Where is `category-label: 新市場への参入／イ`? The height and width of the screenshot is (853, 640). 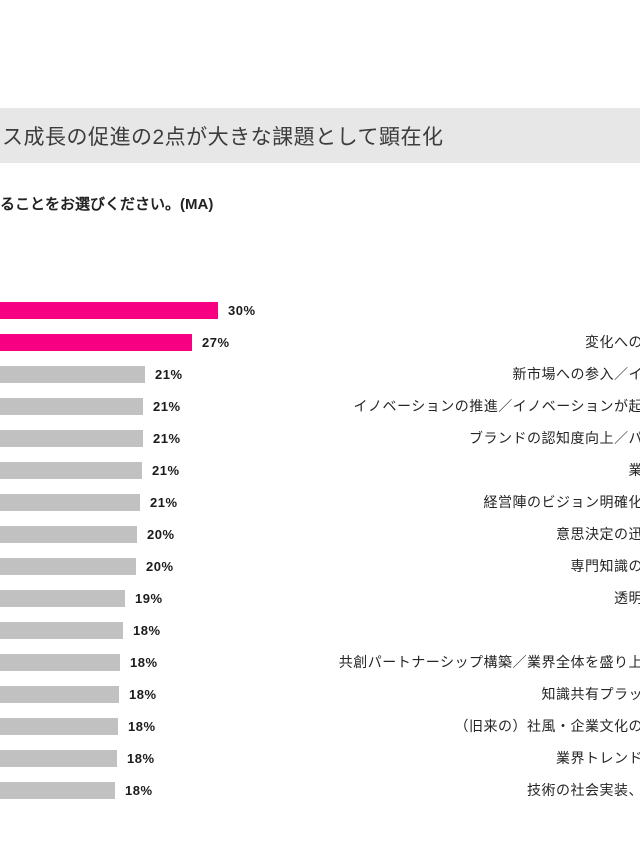 category-label: 新市場への参入／イ is located at coordinates (576, 375).